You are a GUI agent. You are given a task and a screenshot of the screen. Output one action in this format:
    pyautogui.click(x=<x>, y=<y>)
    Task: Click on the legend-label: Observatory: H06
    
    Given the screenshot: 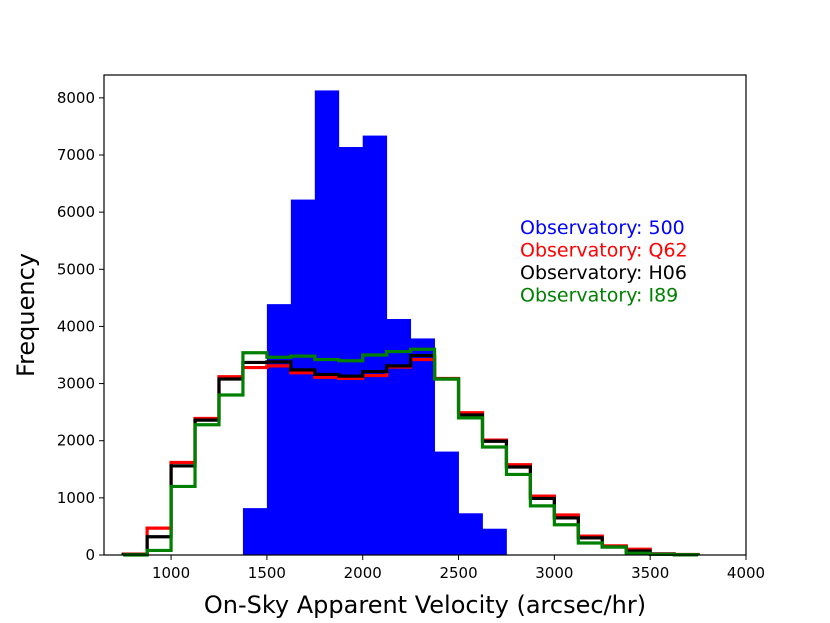 What is the action you would take?
    pyautogui.click(x=603, y=273)
    